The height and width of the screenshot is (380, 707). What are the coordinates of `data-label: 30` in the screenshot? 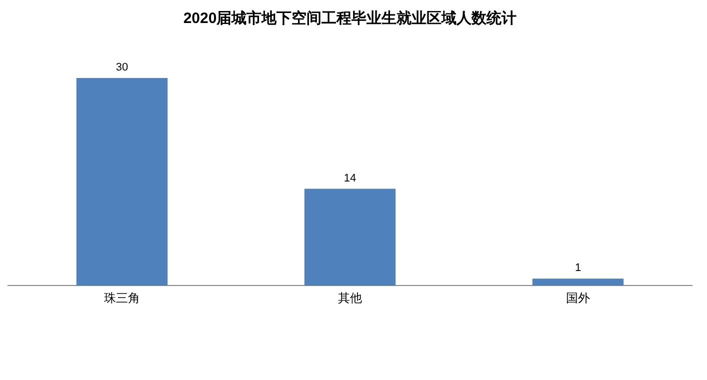 It's located at (122, 68).